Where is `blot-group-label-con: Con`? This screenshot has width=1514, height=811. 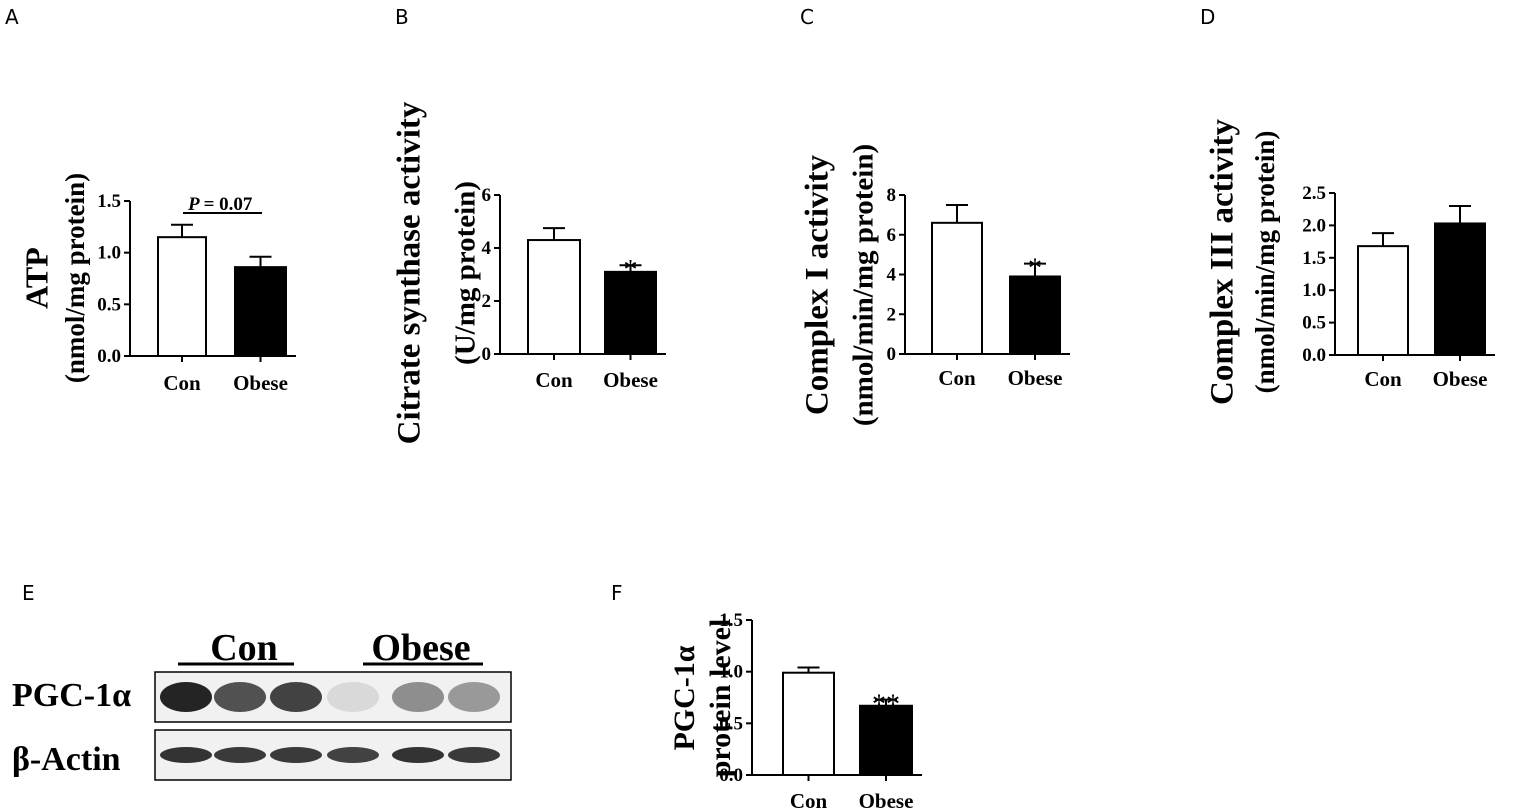 blot-group-label-con: Con is located at coordinates (244, 648).